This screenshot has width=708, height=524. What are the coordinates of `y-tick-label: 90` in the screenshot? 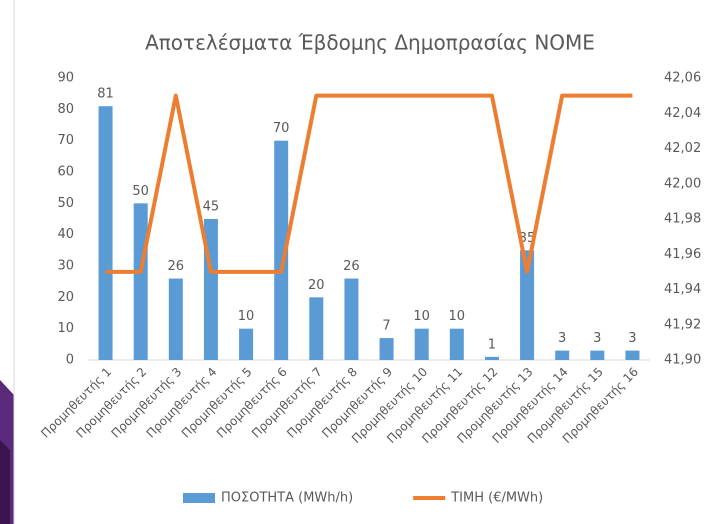 It's located at (65, 78).